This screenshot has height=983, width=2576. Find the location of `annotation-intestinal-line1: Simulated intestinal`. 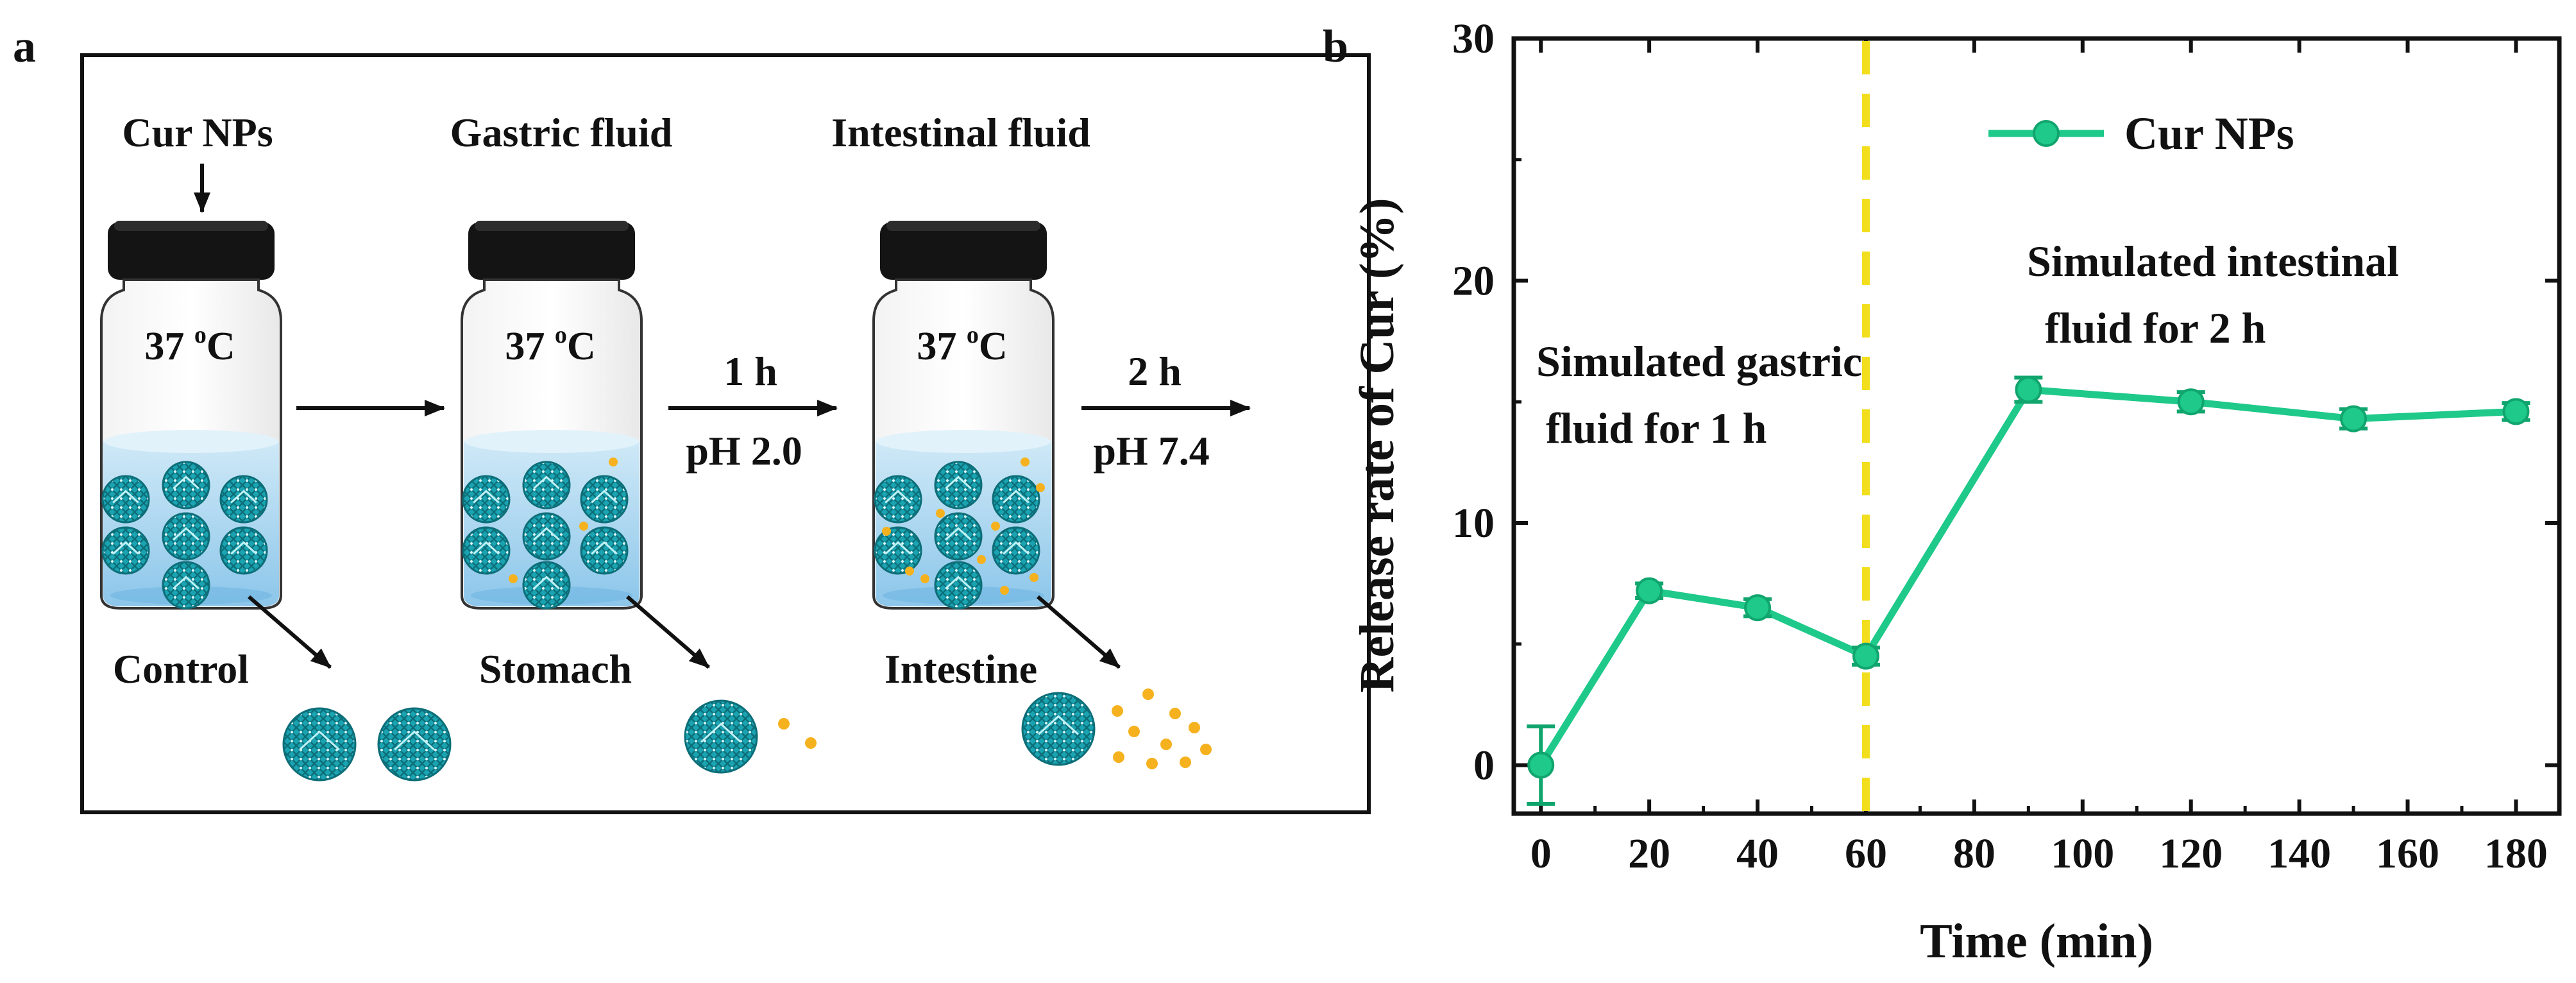

annotation-intestinal-line1: Simulated intestinal is located at coordinates (2213, 261).